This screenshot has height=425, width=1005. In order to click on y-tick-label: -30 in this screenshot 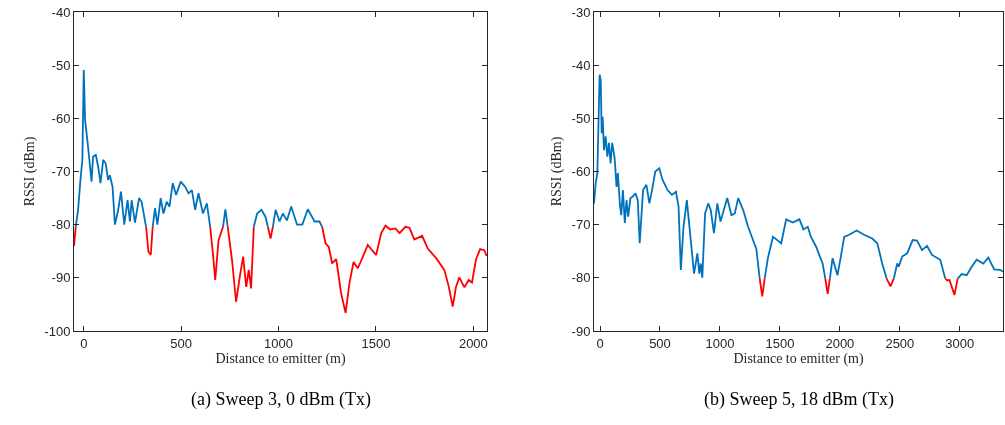, I will do `click(581, 12)`.